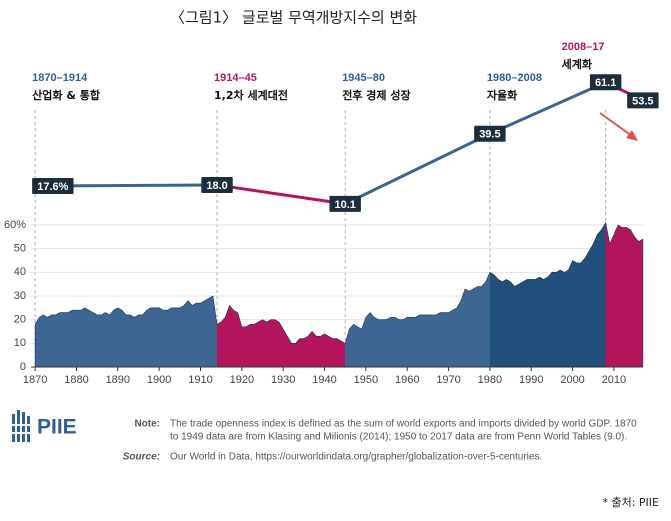  I want to click on era-years: 1870–1914, so click(60, 78).